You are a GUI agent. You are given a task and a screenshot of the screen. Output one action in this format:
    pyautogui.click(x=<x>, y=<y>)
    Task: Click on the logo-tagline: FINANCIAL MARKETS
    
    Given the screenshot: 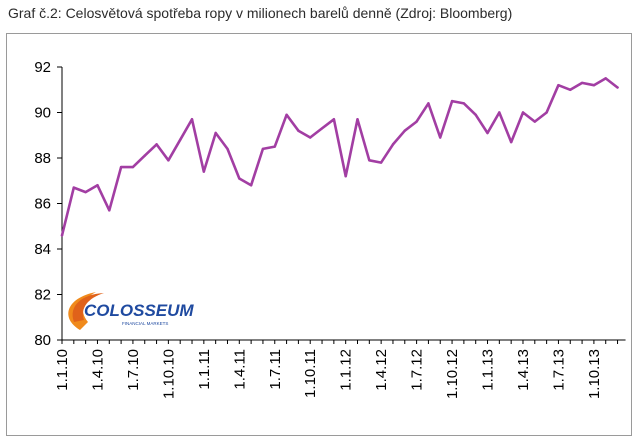 What is the action you would take?
    pyautogui.click(x=145, y=323)
    